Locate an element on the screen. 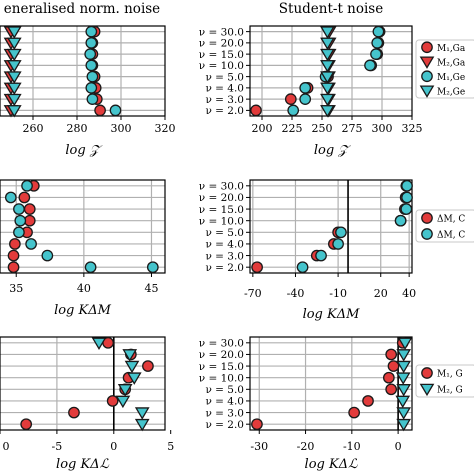  legend: ΔM, C ΔM, C is located at coordinates (444, 226).